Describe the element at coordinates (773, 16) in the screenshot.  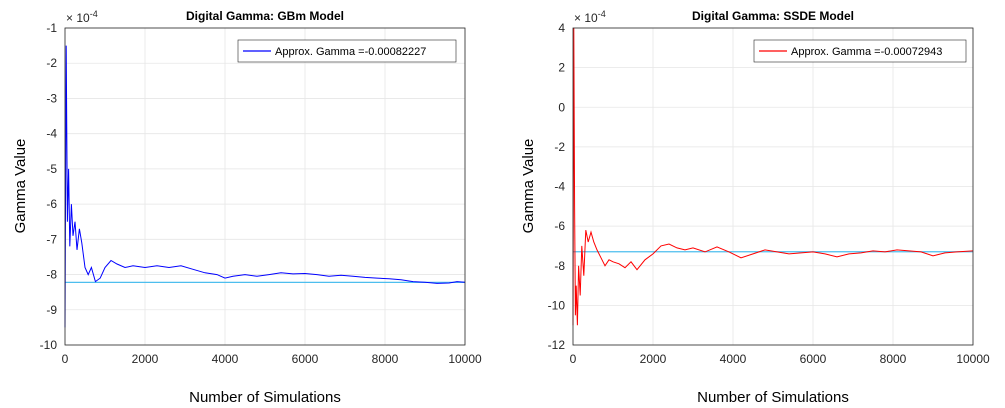
I see `chart-title: Digital Gamma: SSDE Model` at that location.